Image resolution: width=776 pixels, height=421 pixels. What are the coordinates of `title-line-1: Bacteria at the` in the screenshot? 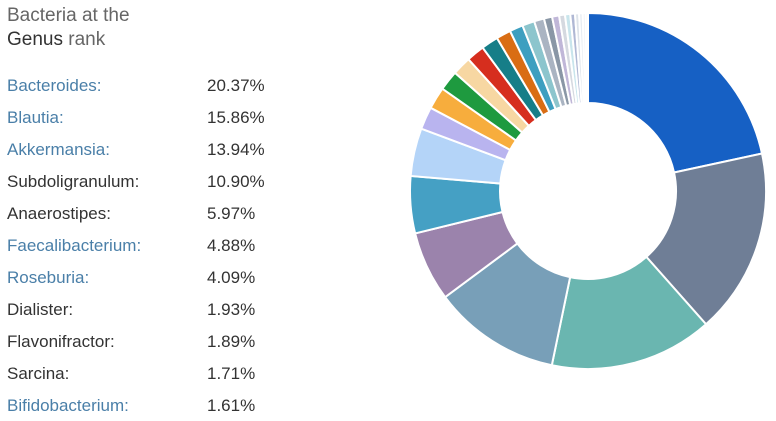 It's located at (68, 15).